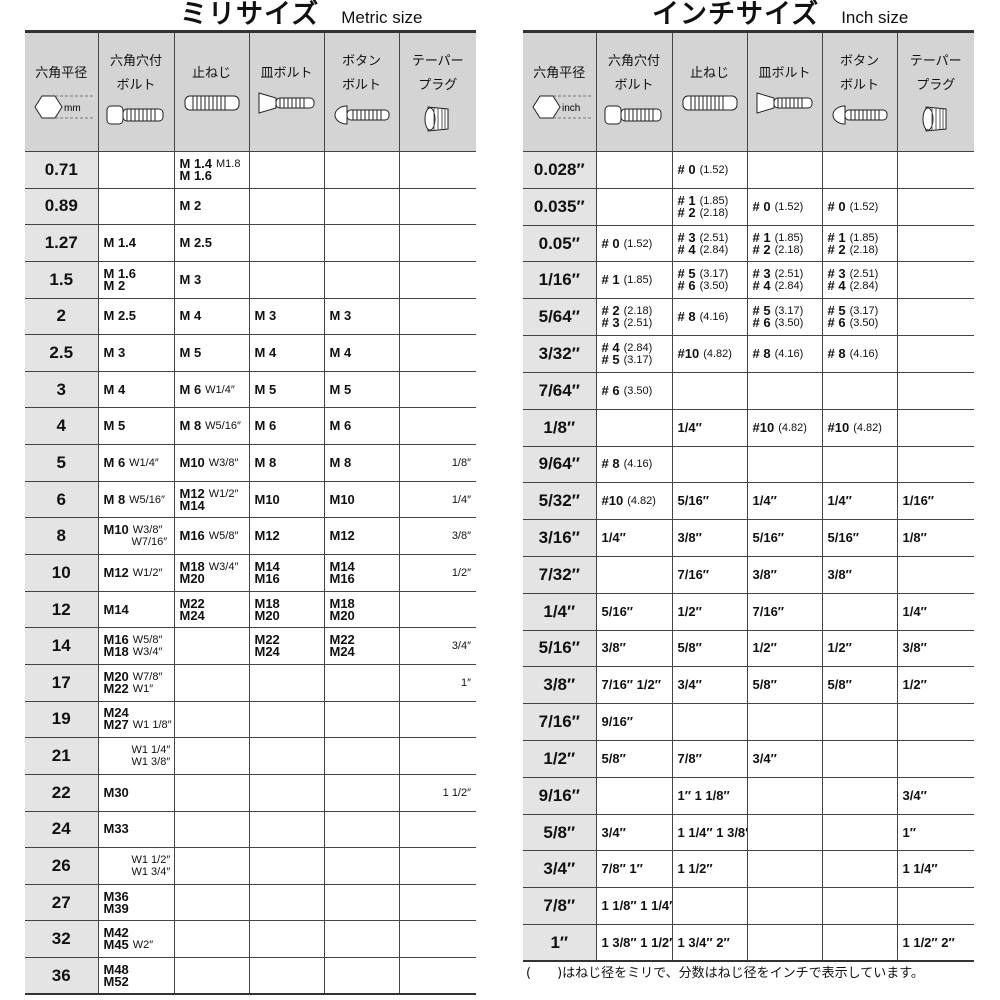  I want to click on hex-size-cell: 36, so click(62, 976).